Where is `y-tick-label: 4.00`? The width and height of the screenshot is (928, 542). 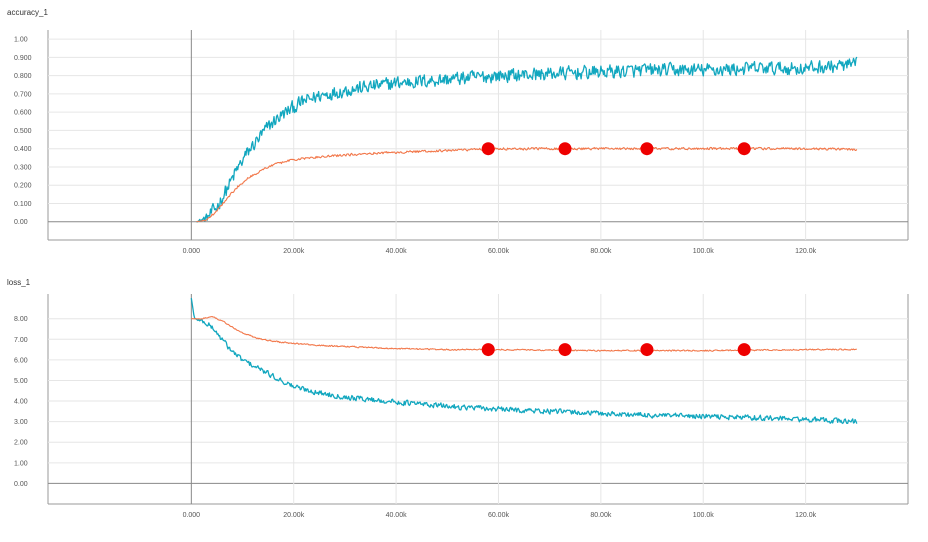
y-tick-label: 4.00 is located at coordinates (21, 402).